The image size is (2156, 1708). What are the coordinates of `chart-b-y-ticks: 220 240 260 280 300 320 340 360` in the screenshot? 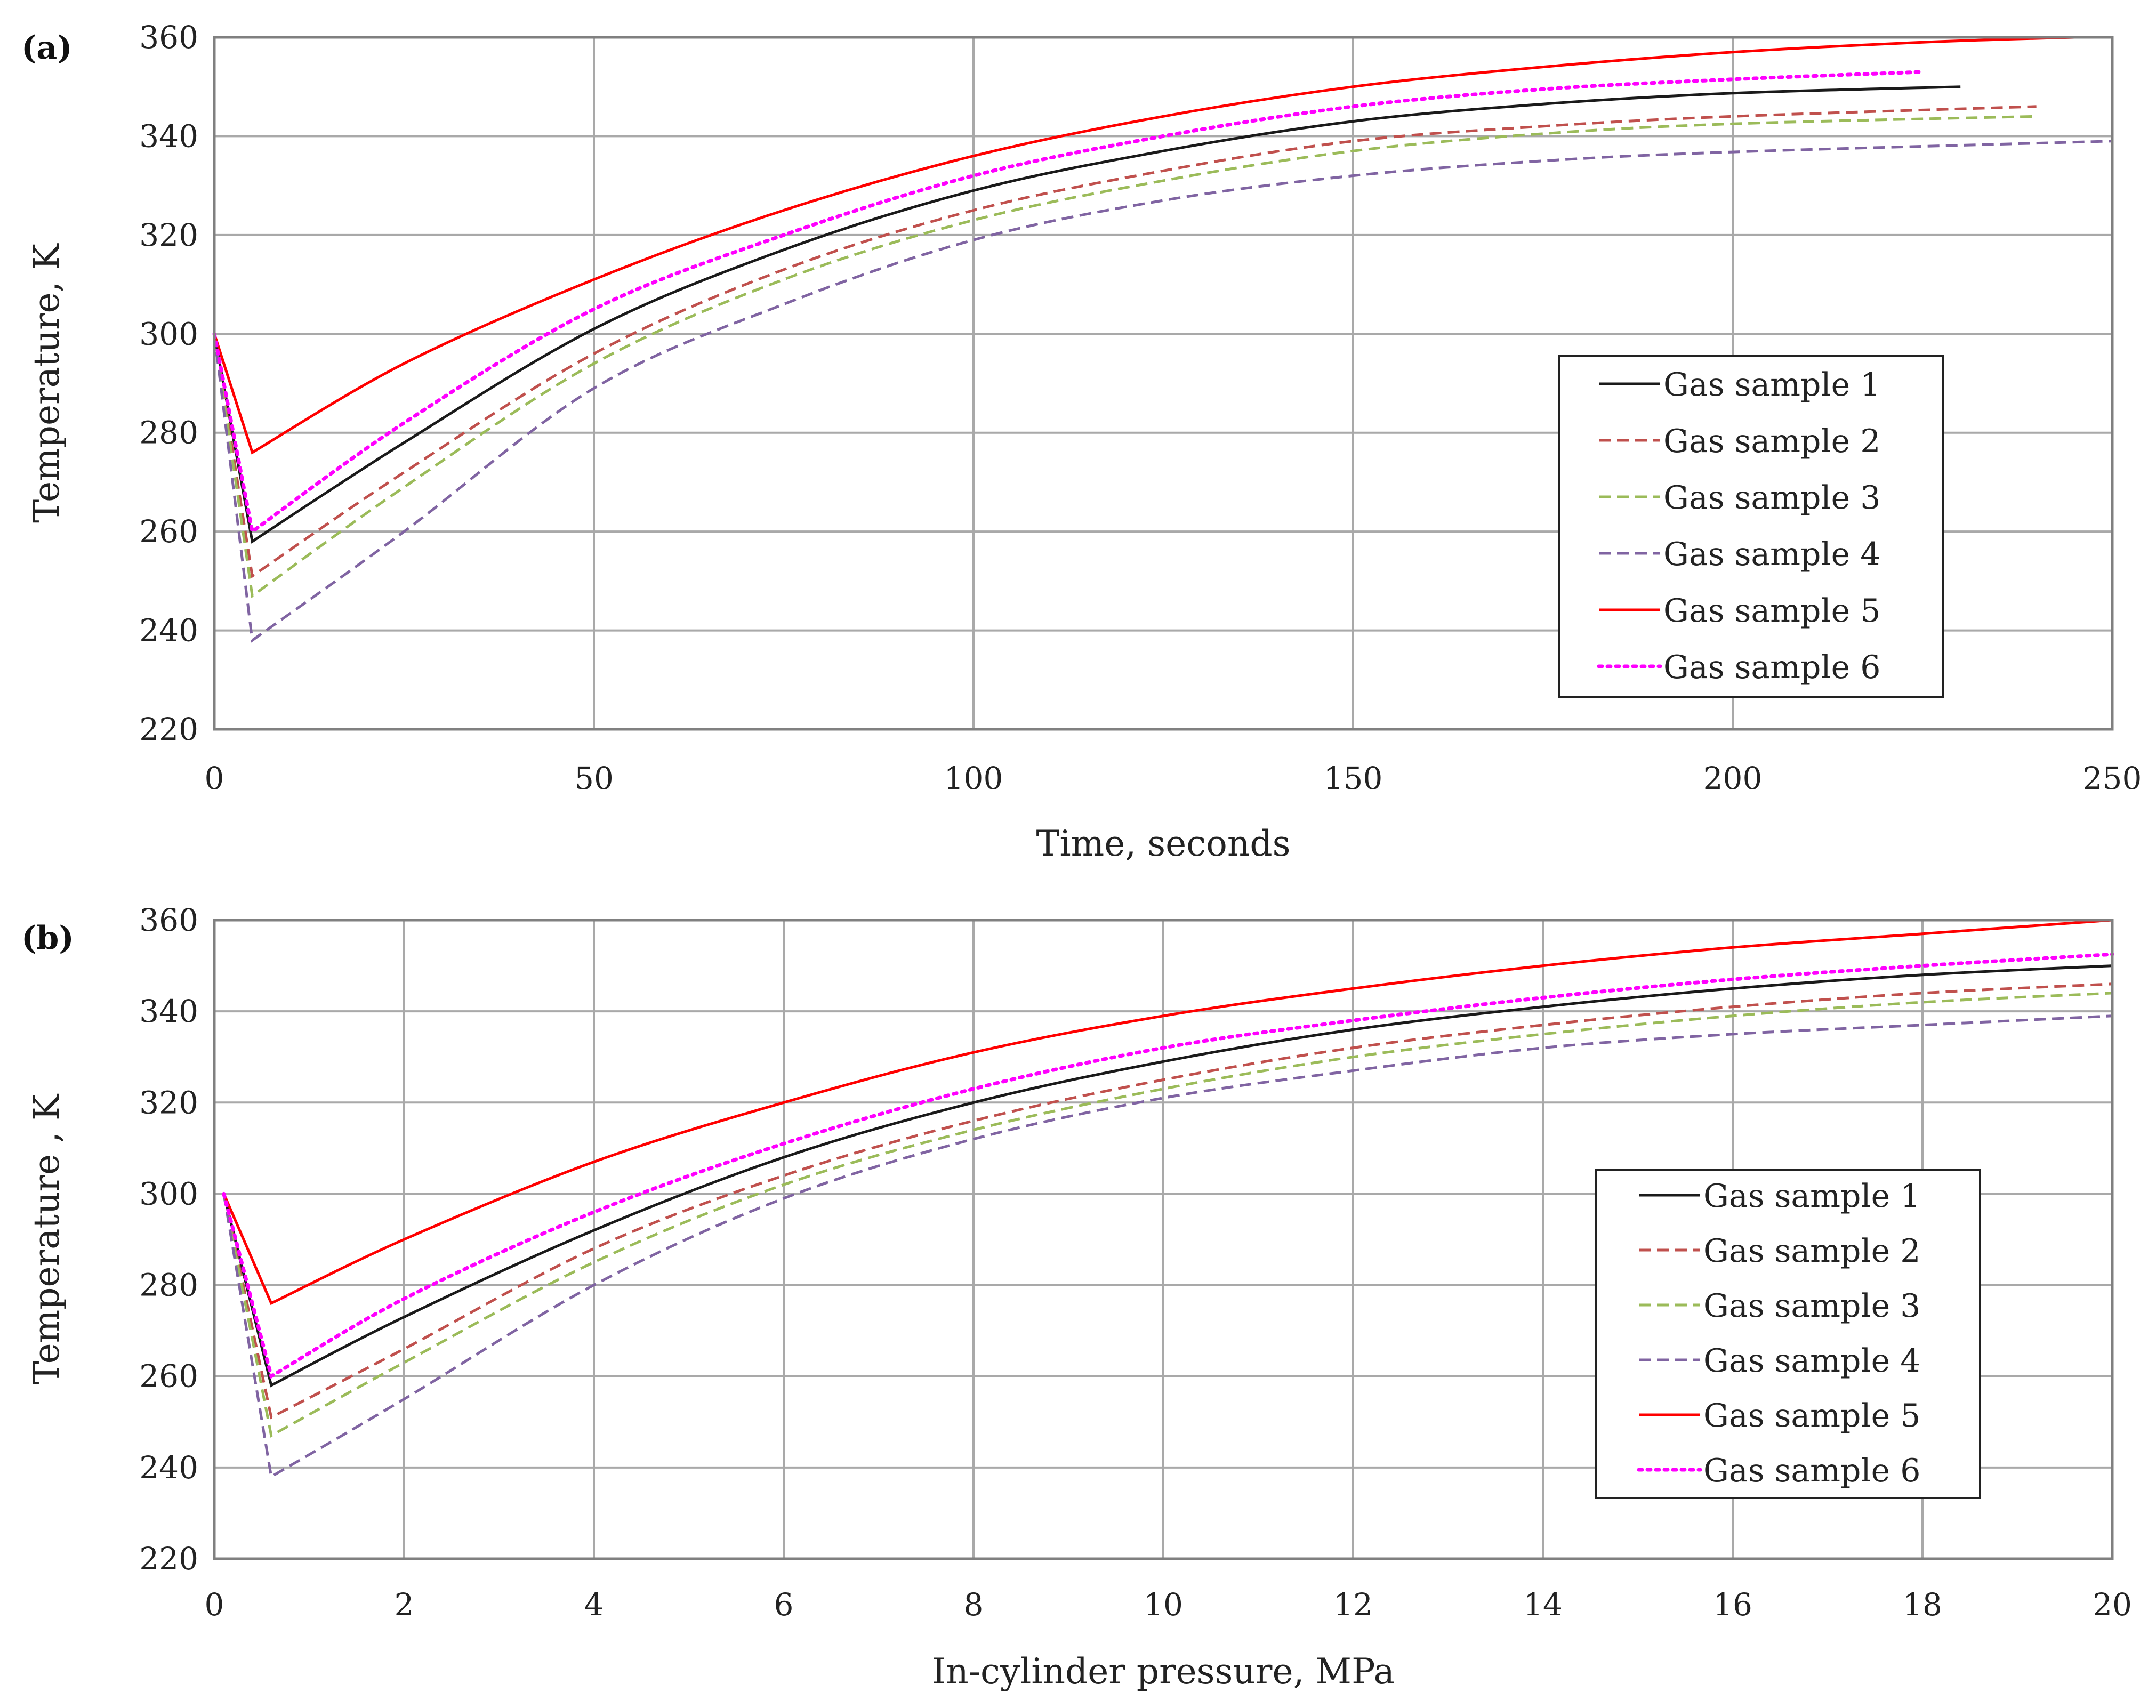 It's located at (168, 1239).